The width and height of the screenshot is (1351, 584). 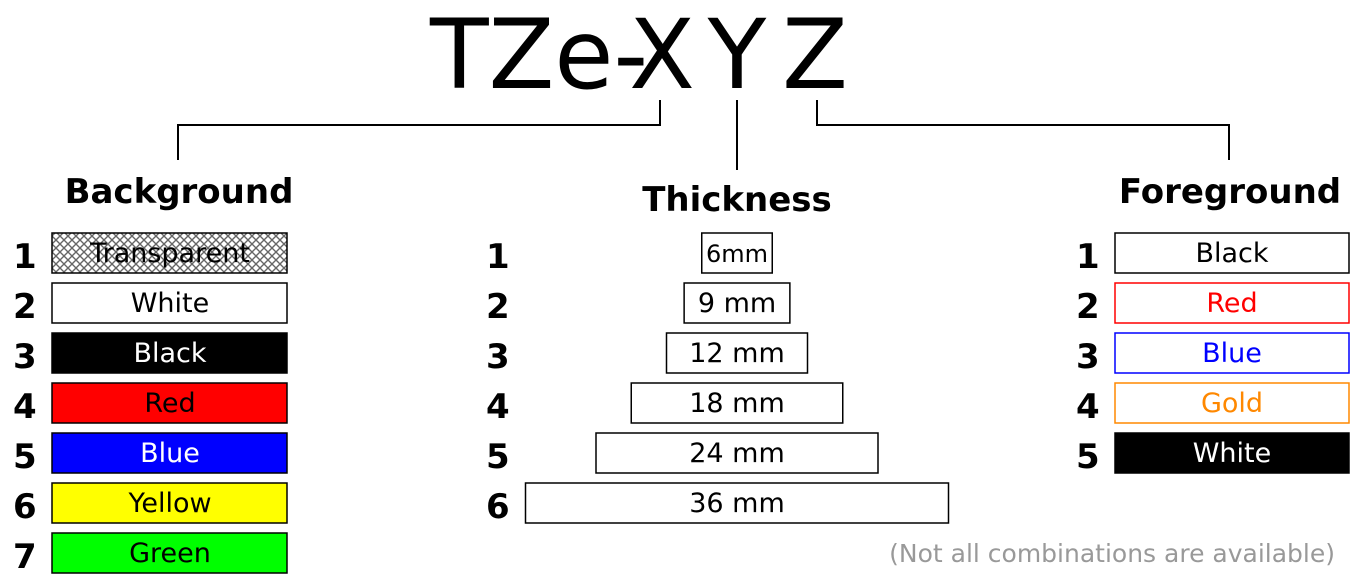 What do you see at coordinates (25, 407) in the screenshot?
I see `background-item-number: 4` at bounding box center [25, 407].